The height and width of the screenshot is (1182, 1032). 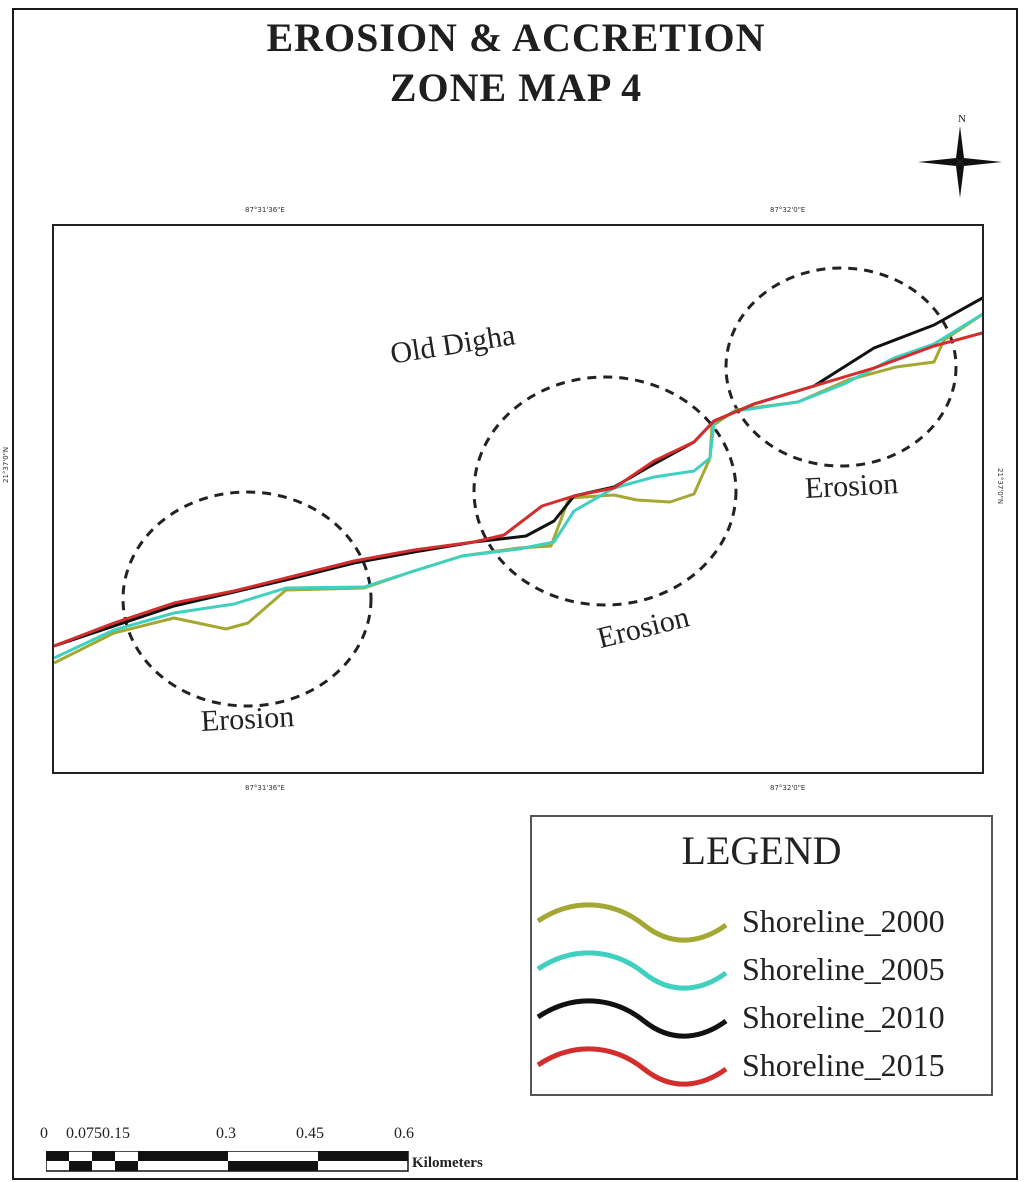 I want to click on scale-tick-2: 0.3, so click(x=226, y=1133).